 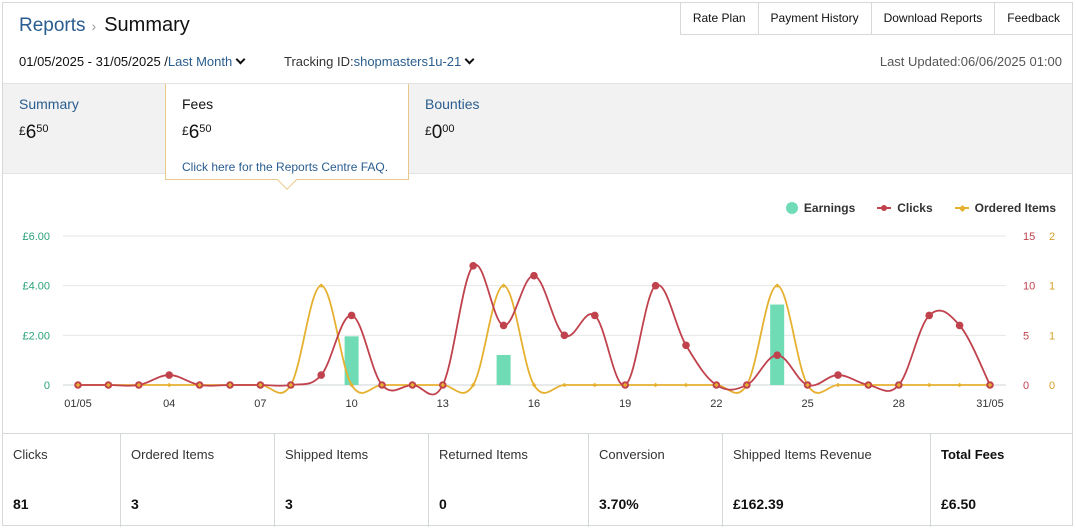 What do you see at coordinates (352, 480) in the screenshot?
I see `stat-shipped-items: Shipped Items 3` at bounding box center [352, 480].